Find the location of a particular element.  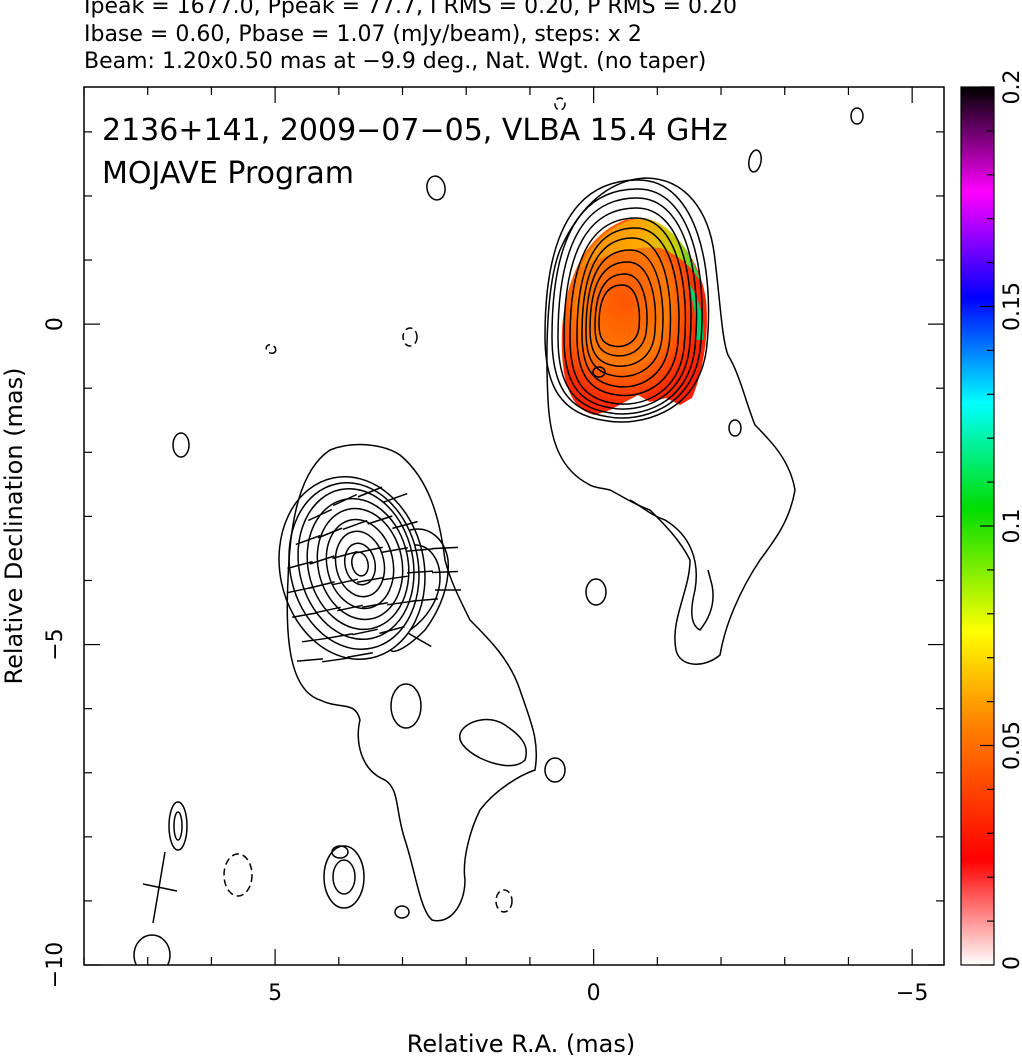

x-axis-label: Relative R.A. (mas) is located at coordinates (521, 1044).